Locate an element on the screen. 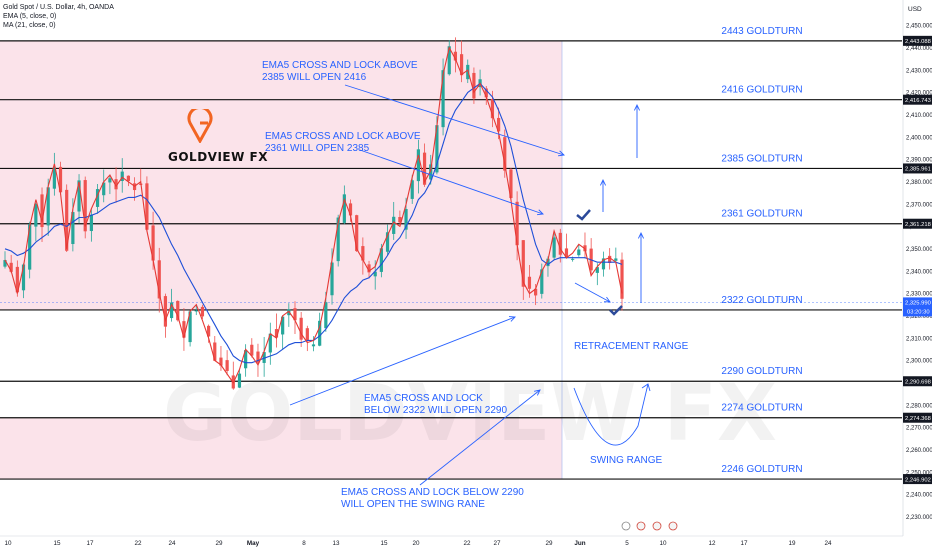 This screenshot has width=932, height=550. price-tick: 2,300.000 is located at coordinates (919, 362).